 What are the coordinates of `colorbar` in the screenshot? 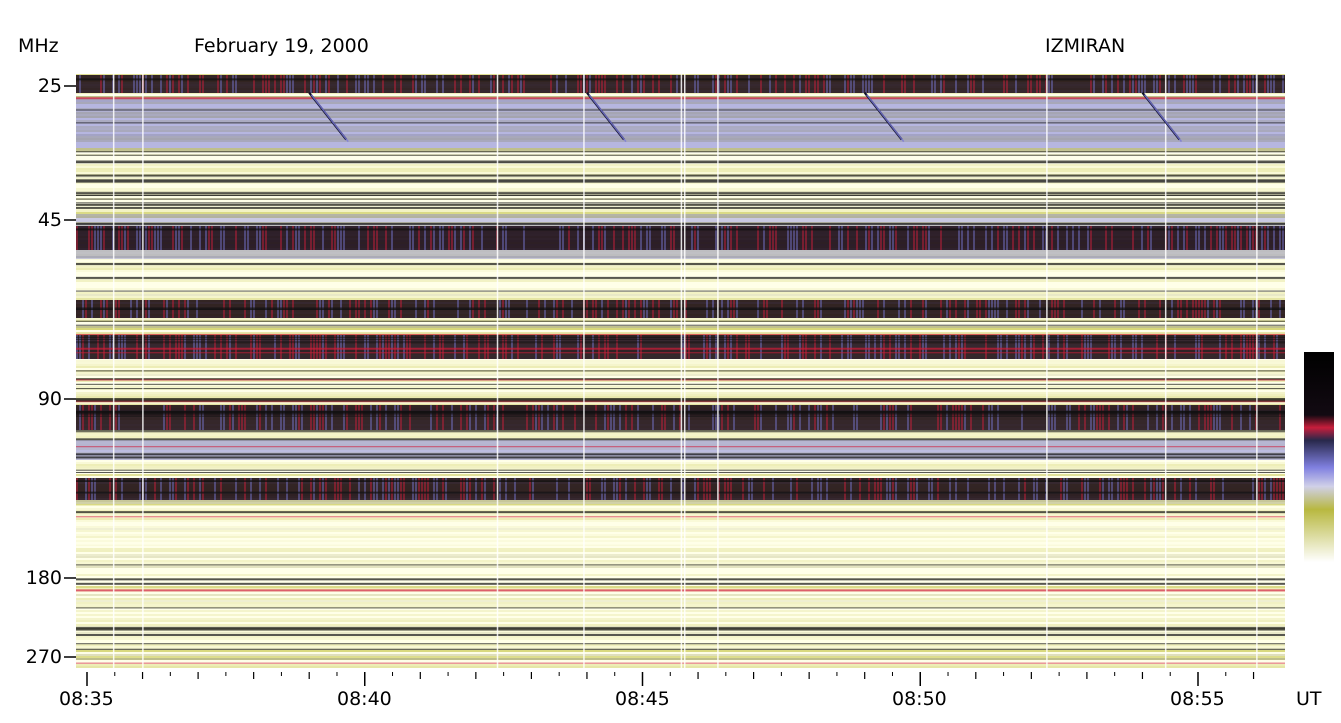 It's located at (1319, 457).